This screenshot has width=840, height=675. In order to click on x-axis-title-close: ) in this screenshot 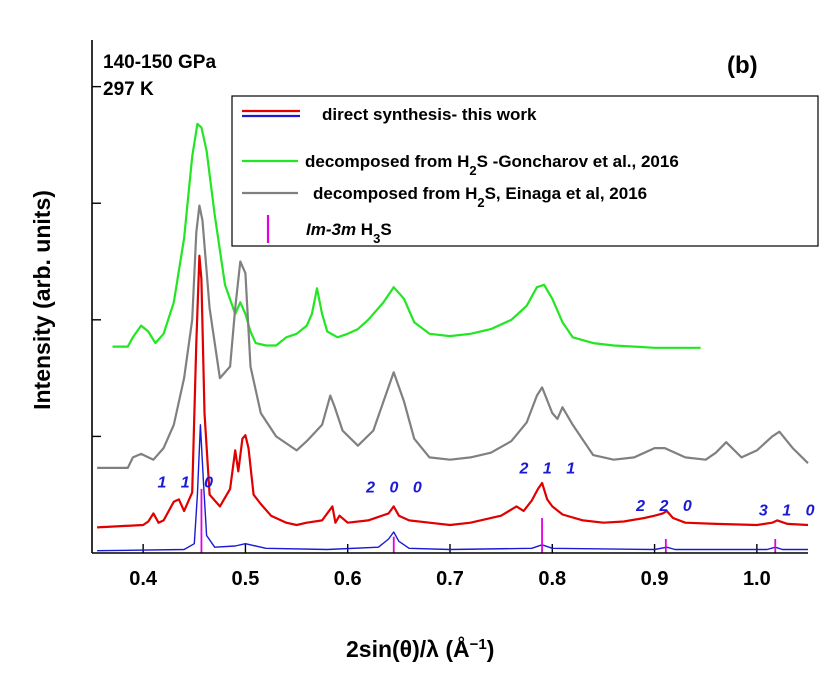, I will do `click(491, 649)`.